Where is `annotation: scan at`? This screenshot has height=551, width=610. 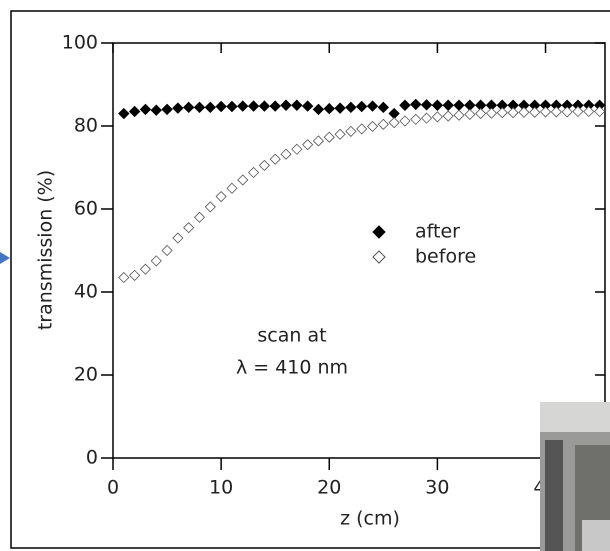
annotation: scan at is located at coordinates (291, 336).